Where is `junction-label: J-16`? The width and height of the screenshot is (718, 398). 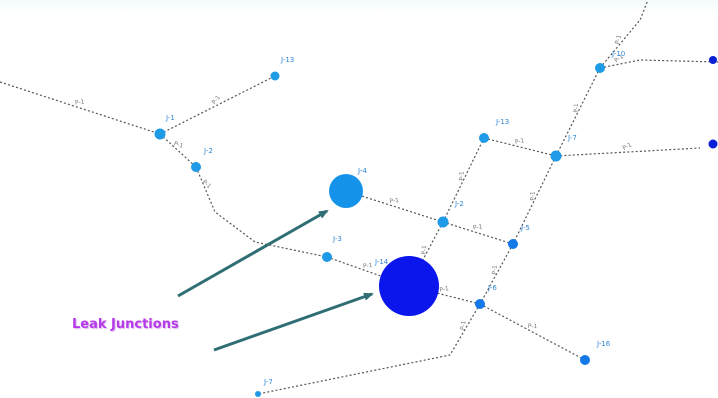
junction-label: J-16 is located at coordinates (603, 344).